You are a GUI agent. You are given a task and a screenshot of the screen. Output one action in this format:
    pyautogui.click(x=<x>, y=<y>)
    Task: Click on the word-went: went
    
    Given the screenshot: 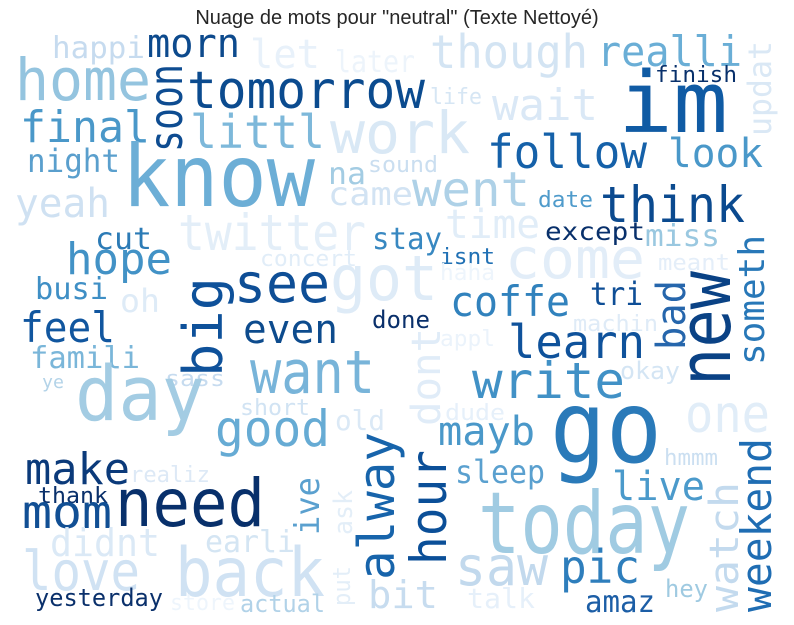 What is the action you would take?
    pyautogui.click(x=471, y=190)
    